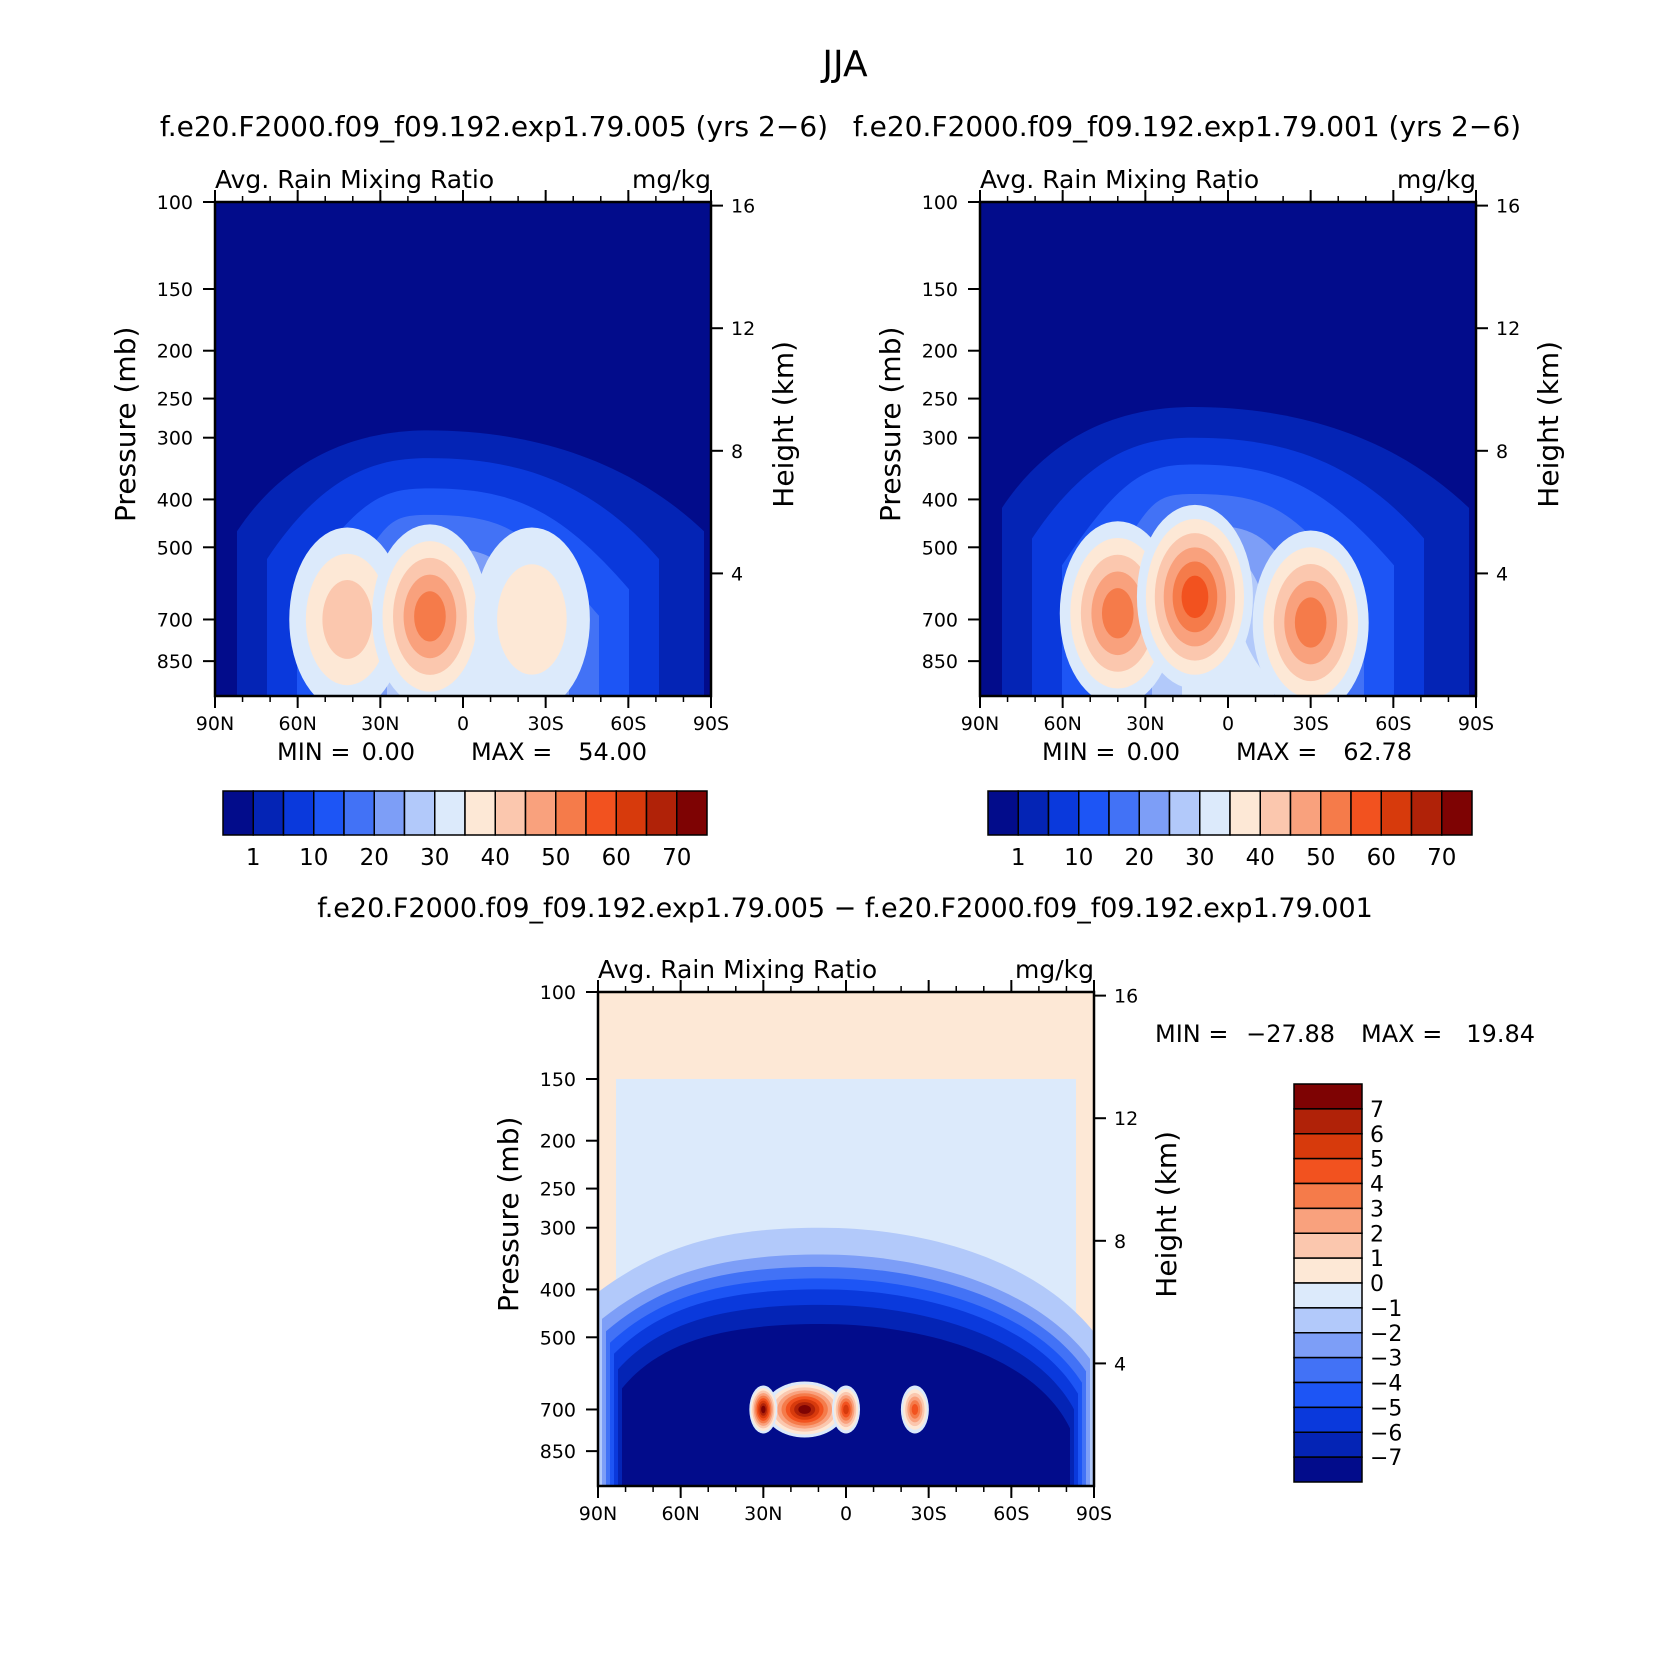  Describe the element at coordinates (175, 439) in the screenshot. I see `y-tick-label: 300` at that location.